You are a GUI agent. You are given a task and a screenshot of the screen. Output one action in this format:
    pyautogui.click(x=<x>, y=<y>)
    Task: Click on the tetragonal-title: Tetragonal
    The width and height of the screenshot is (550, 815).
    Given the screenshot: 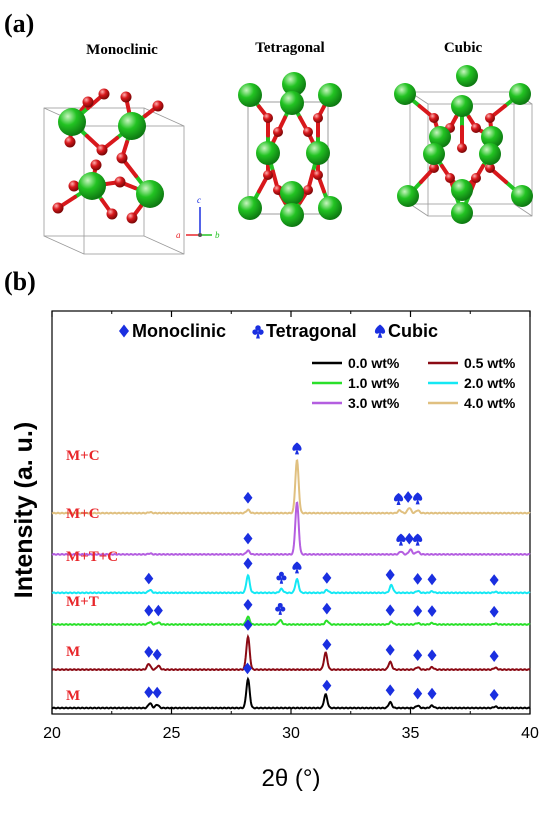 What is the action you would take?
    pyautogui.click(x=289, y=48)
    